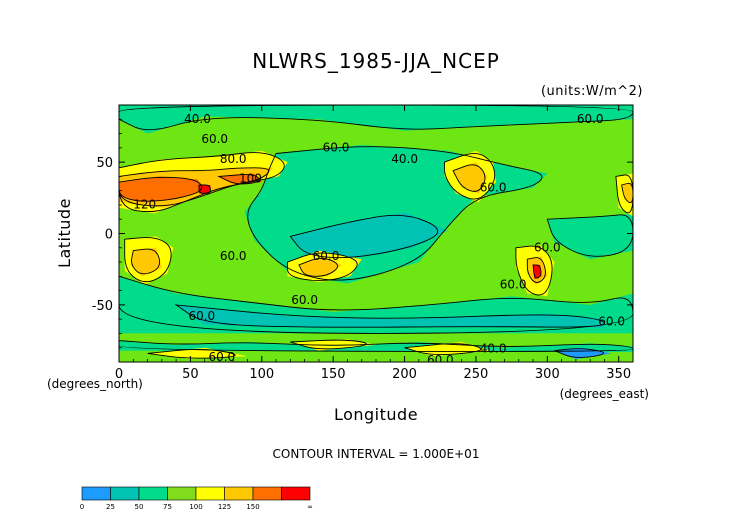 The image size is (752, 532). What do you see at coordinates (224, 507) in the screenshot?
I see `colorbar-tick-label: 125` at bounding box center [224, 507].